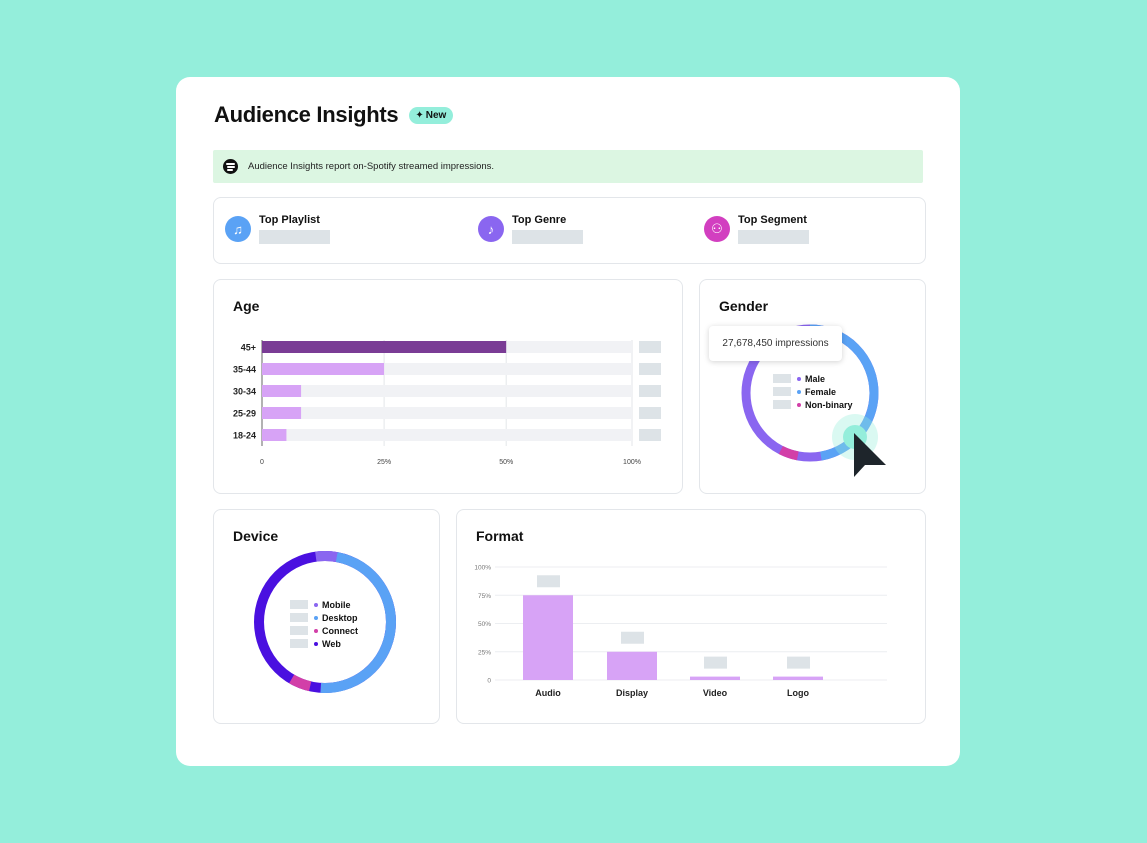 This screenshot has height=843, width=1147. I want to click on format-title: Format, so click(500, 536).